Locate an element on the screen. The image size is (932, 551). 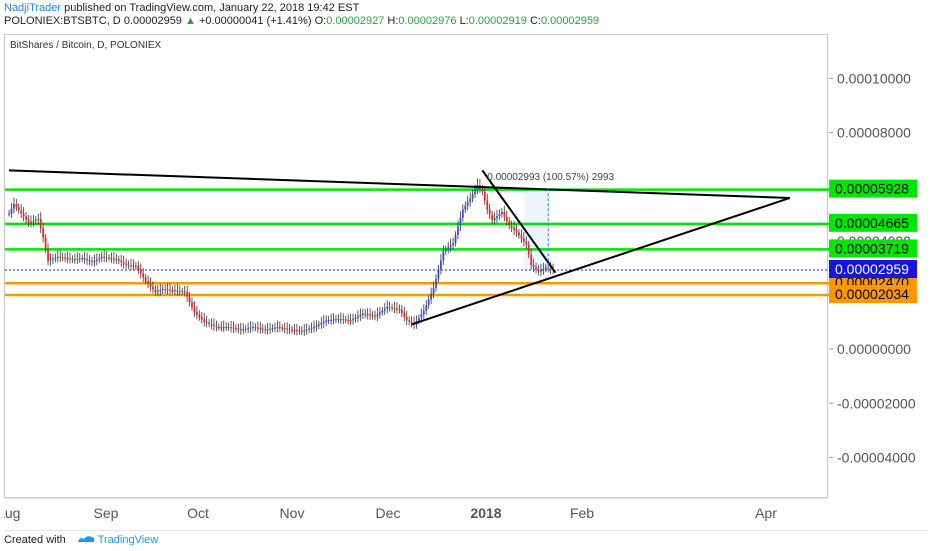
price-badge-label-5: 0.00002959 is located at coordinates (872, 269).